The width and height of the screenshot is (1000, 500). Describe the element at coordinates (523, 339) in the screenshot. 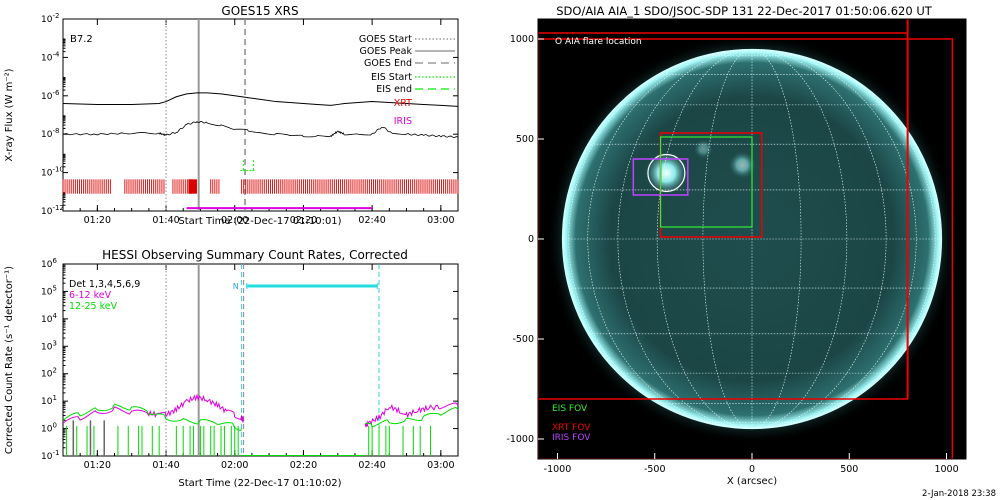

I see `aia-ytick-label: -500` at that location.